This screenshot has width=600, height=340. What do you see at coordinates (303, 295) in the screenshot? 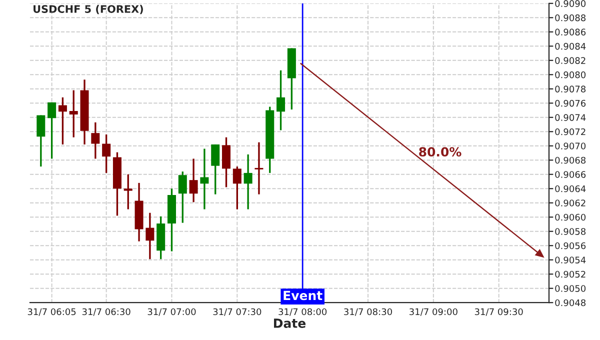
I see `ref-line-label: Event` at bounding box center [303, 295].